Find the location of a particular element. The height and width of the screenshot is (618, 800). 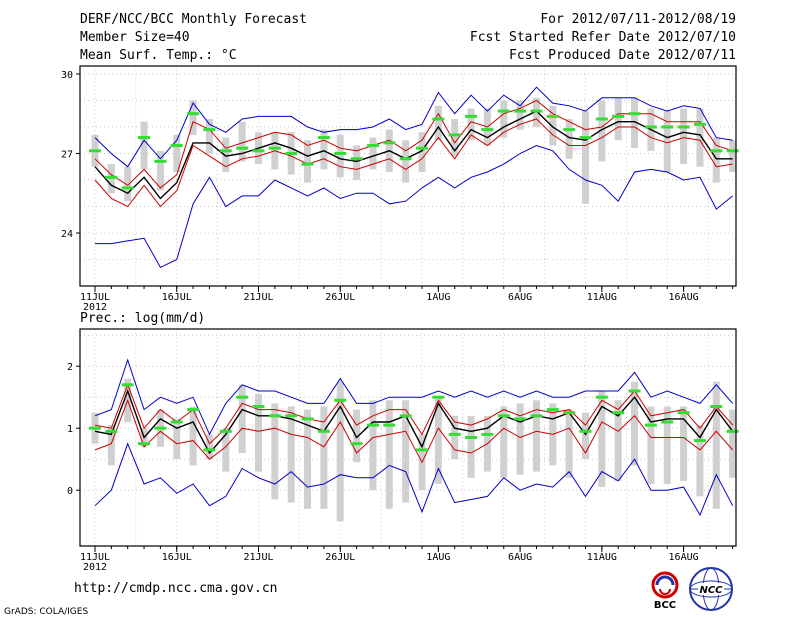

x-tick-label: 21JUL is located at coordinates (258, 557).